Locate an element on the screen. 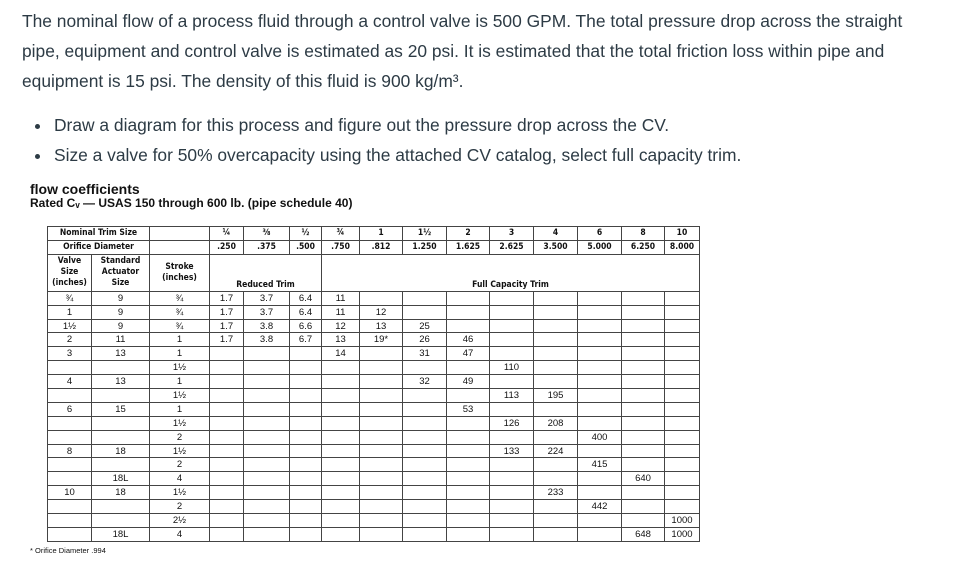  table-row: 2 415 is located at coordinates (373, 465).